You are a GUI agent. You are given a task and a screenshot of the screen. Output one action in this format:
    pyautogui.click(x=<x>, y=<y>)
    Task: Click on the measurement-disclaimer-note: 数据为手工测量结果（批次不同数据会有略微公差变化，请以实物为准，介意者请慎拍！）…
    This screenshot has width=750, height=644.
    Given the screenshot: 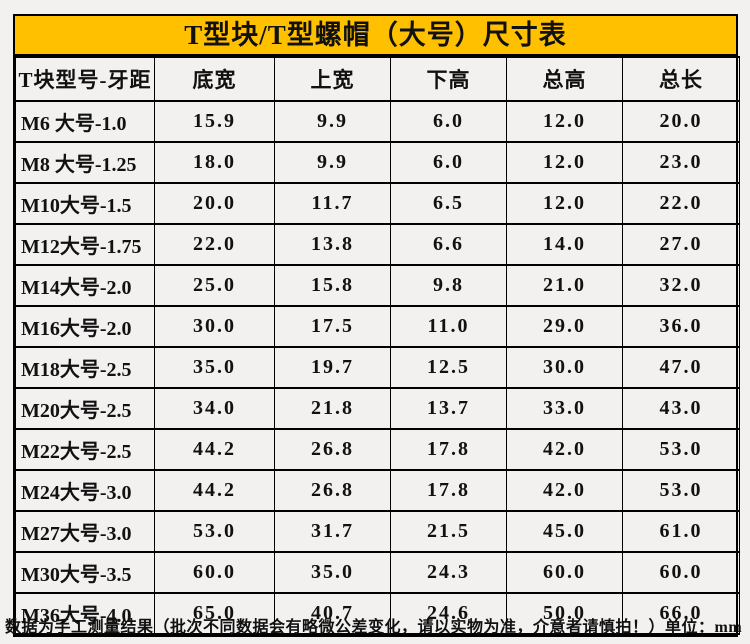 What is the action you would take?
    pyautogui.click(x=374, y=627)
    